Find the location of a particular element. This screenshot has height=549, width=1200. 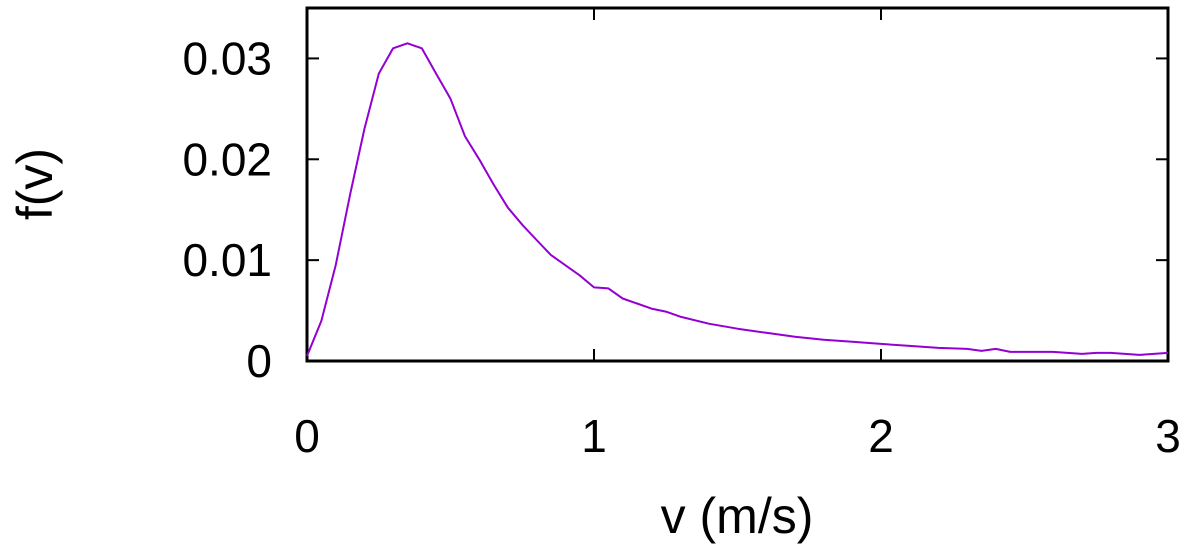

x-tick-label: 0 is located at coordinates (307, 436).